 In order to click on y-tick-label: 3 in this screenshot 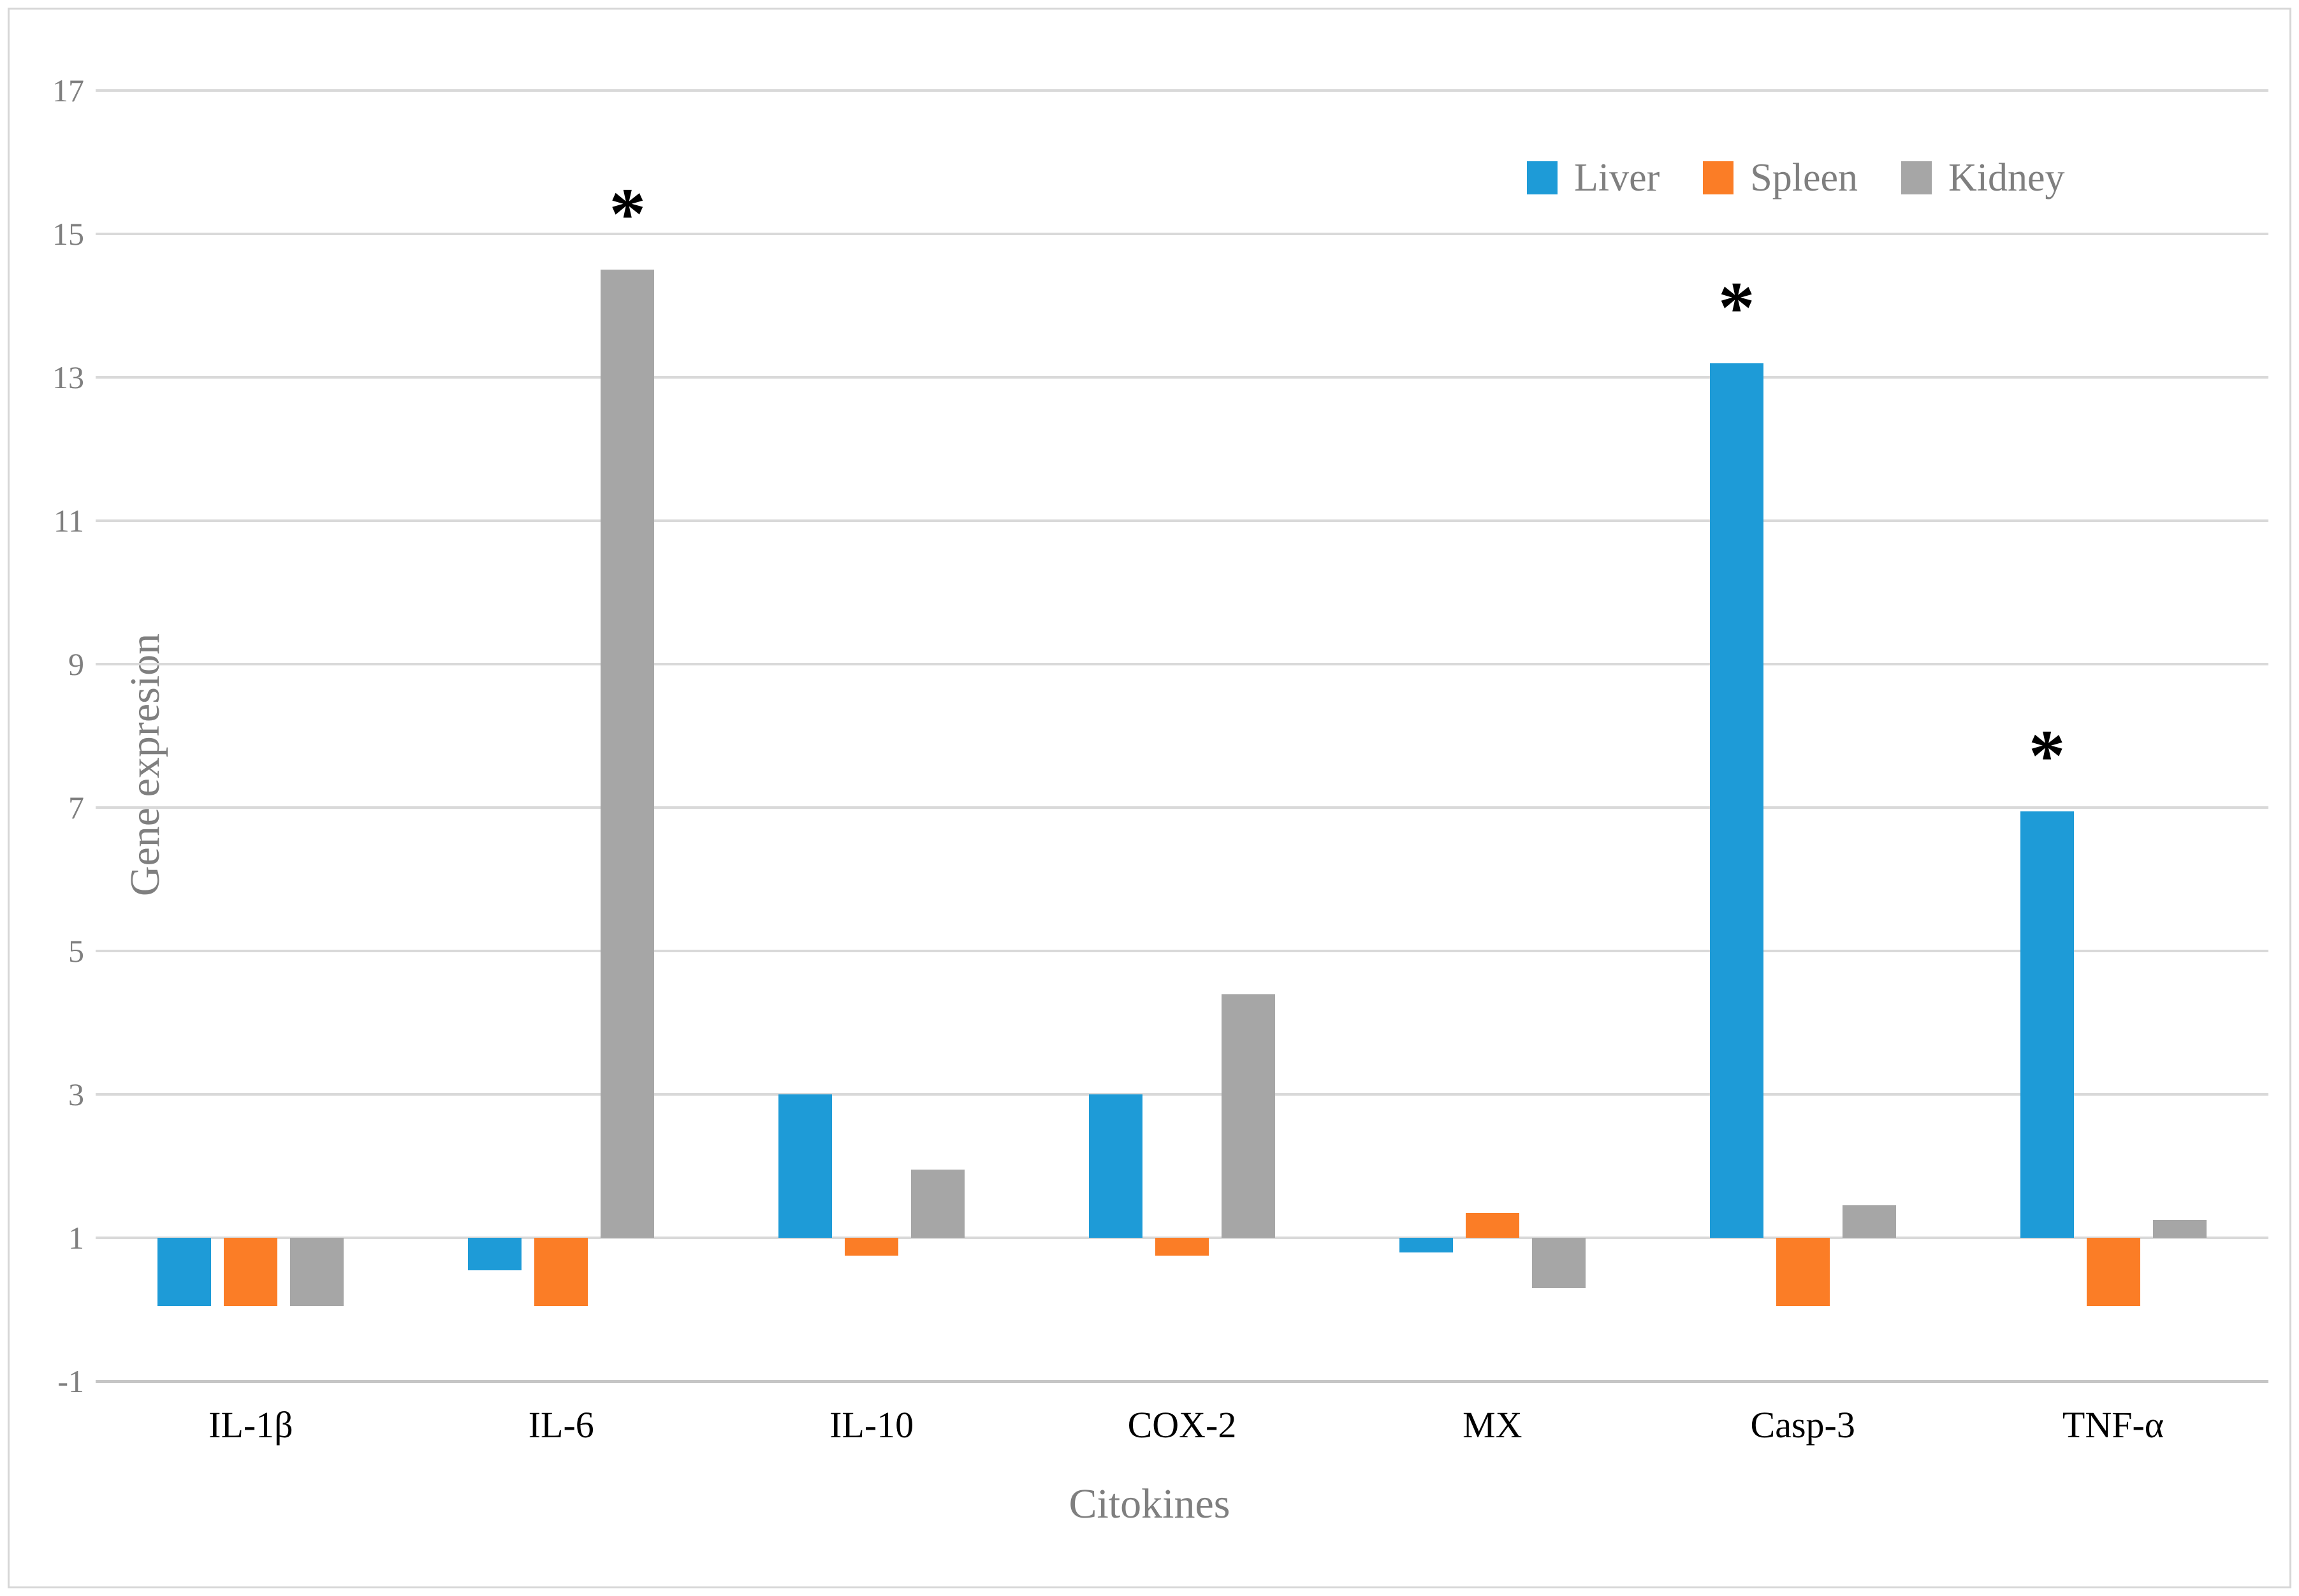, I will do `click(76, 1094)`.